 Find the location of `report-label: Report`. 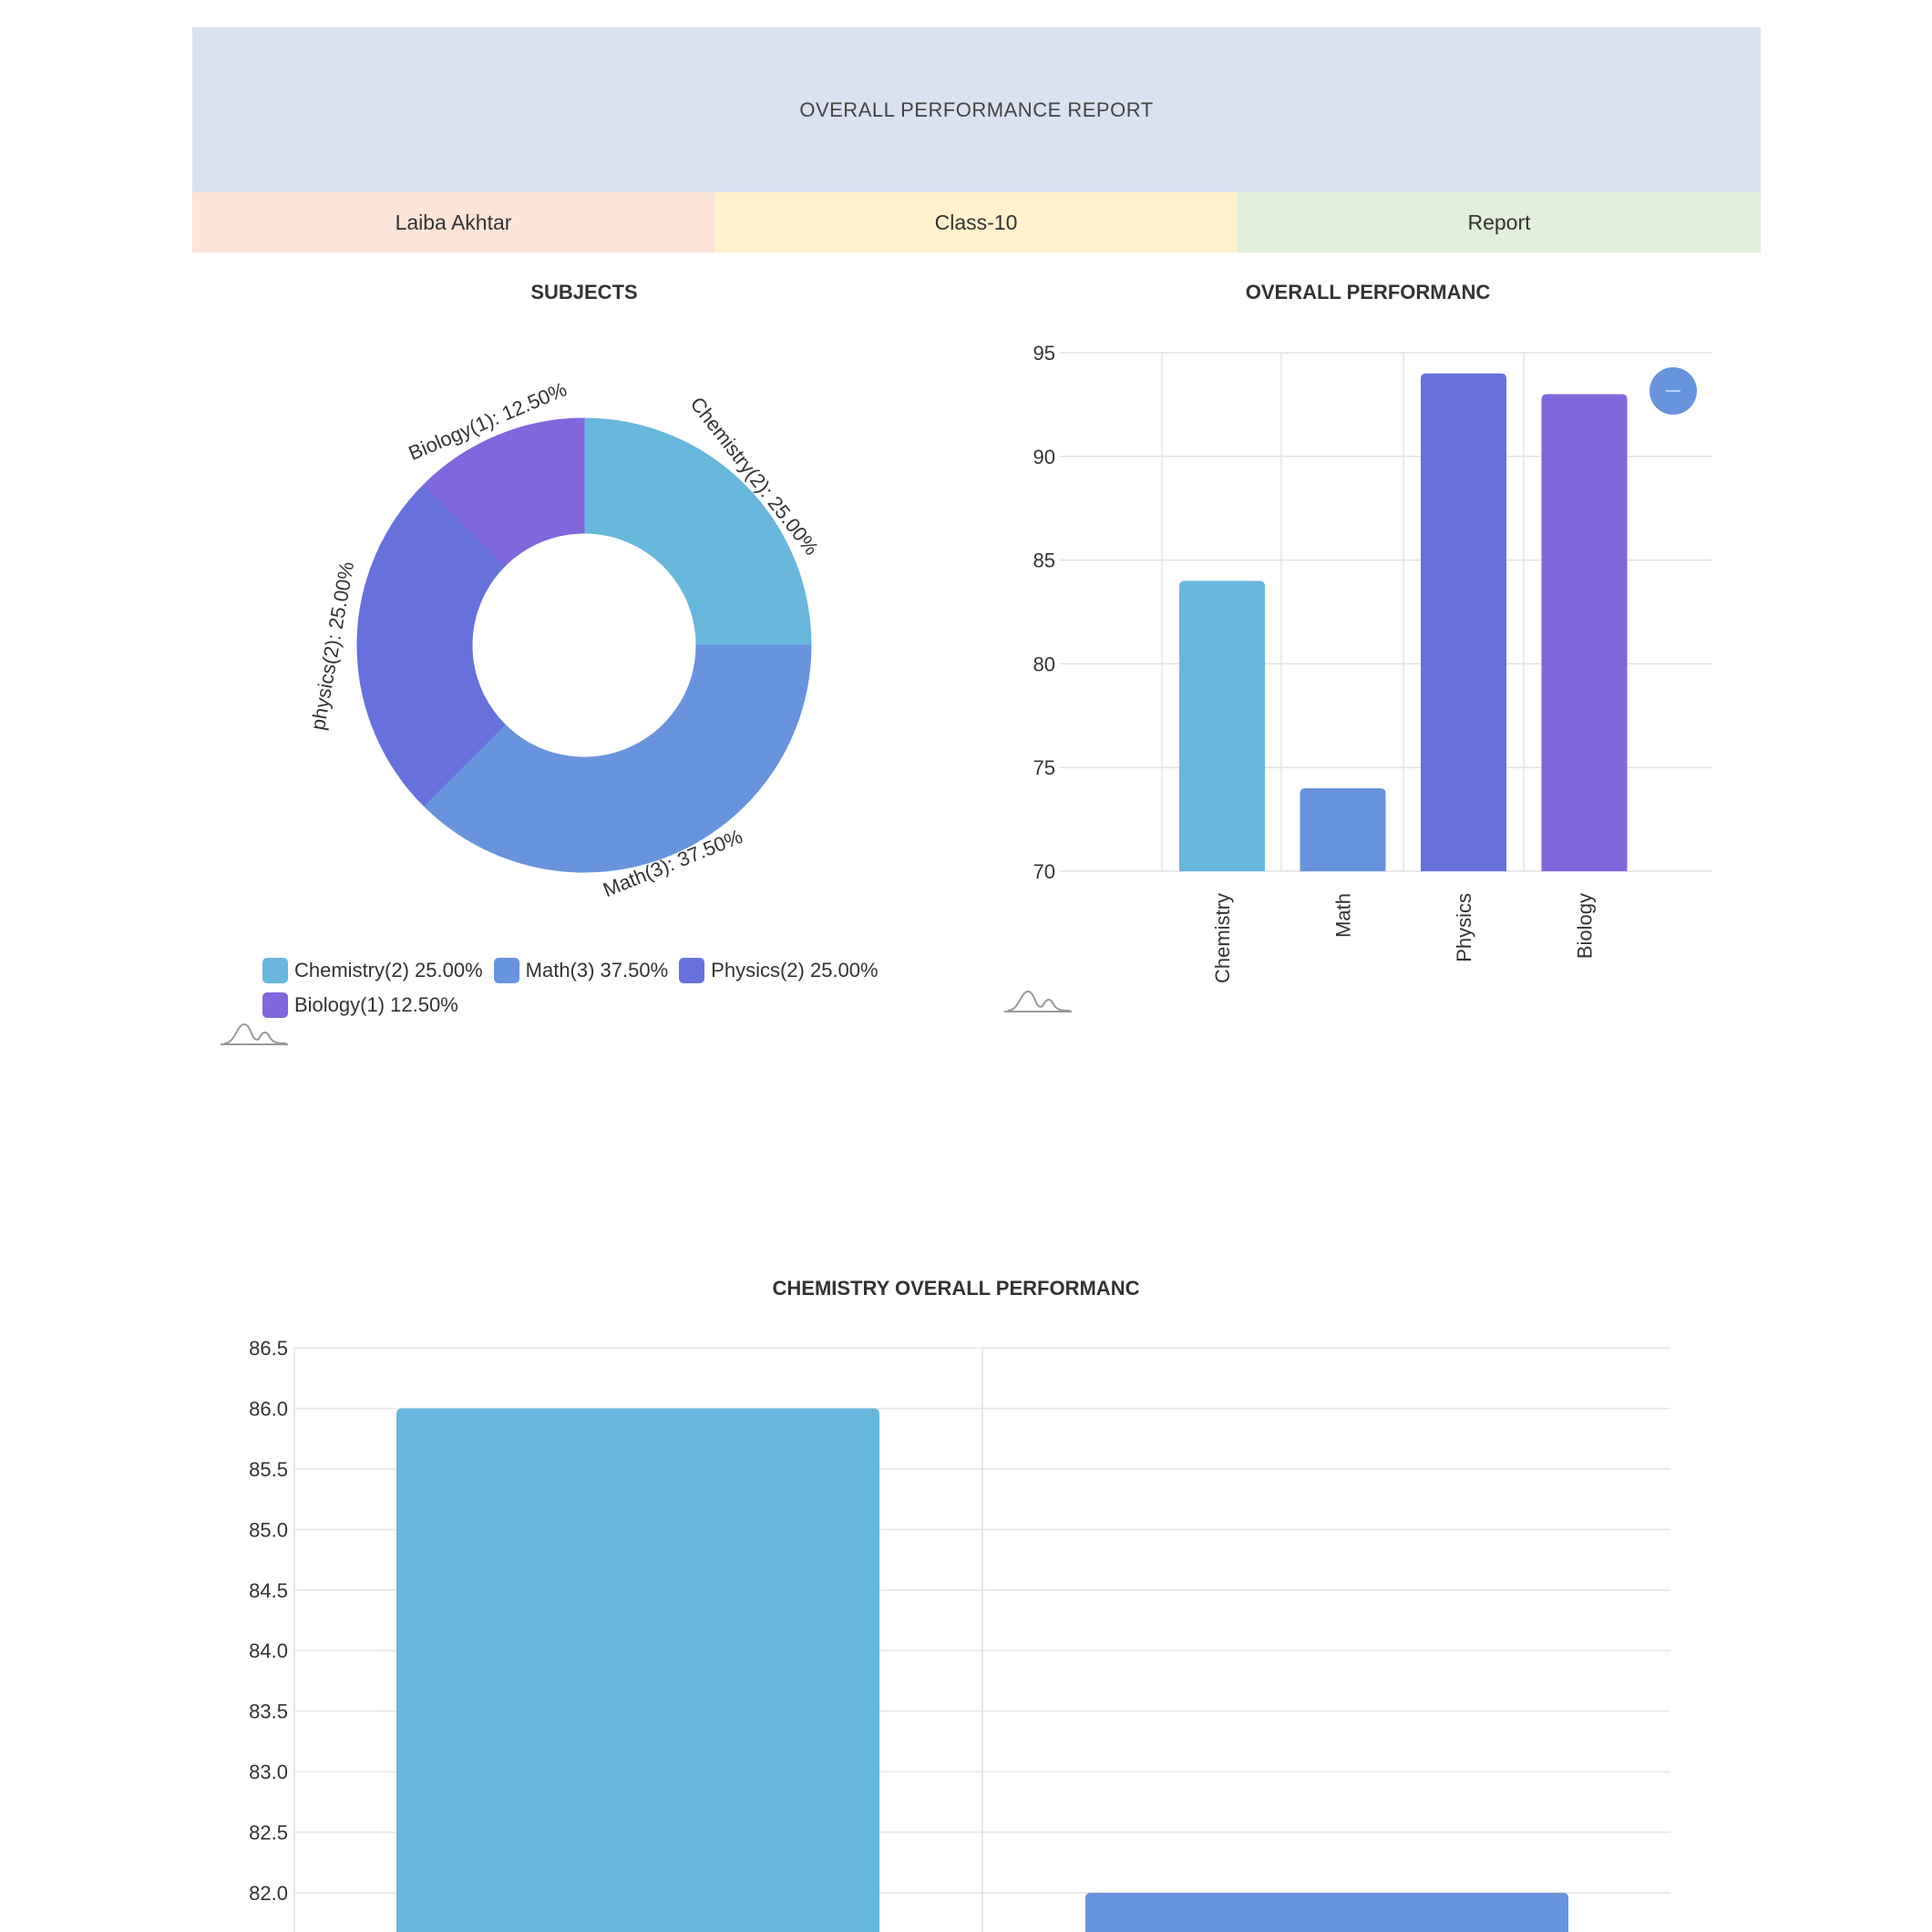

report-label: Report is located at coordinates (1499, 222).